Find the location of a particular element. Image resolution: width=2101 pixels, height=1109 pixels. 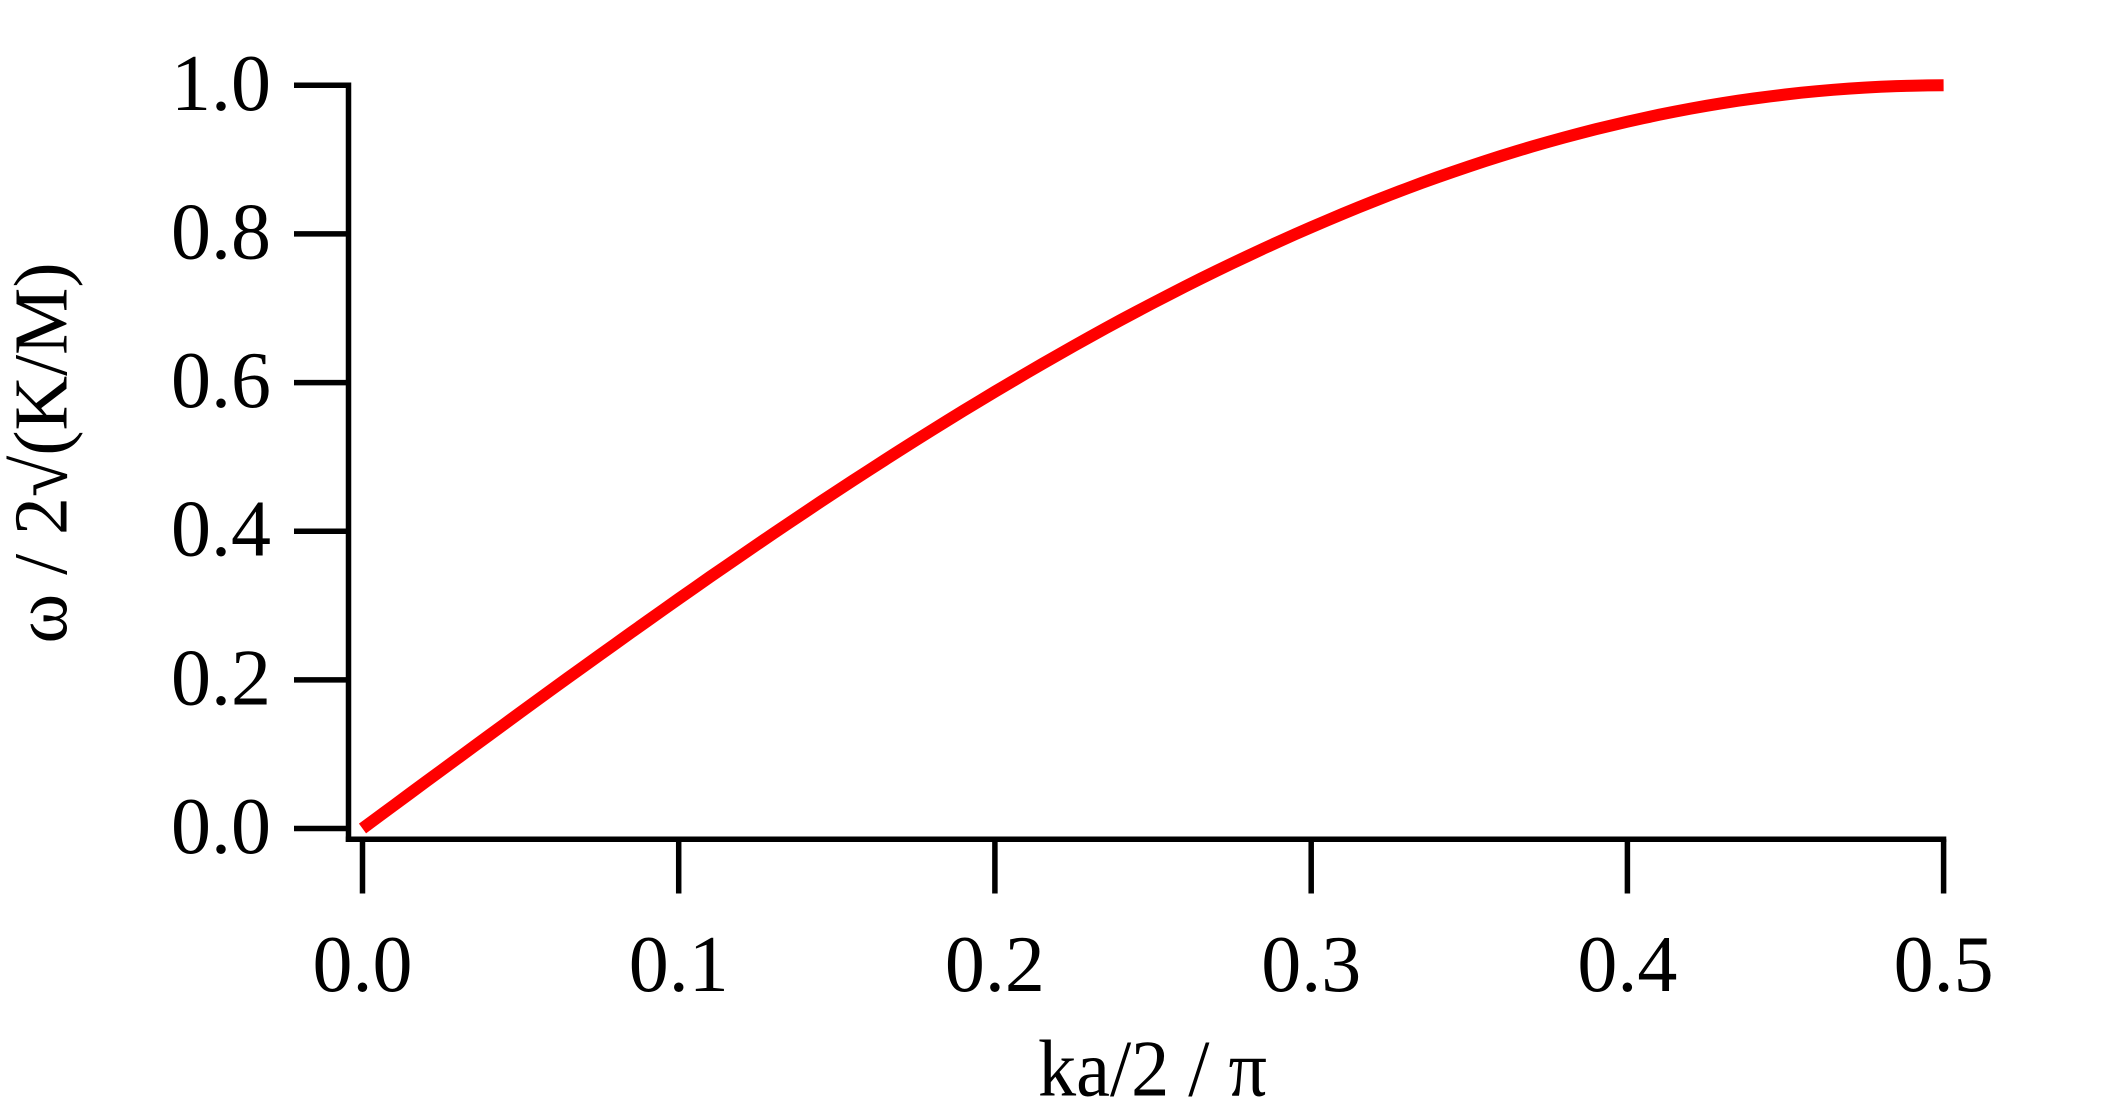

svg-text: 0.8 is located at coordinates (221, 232).